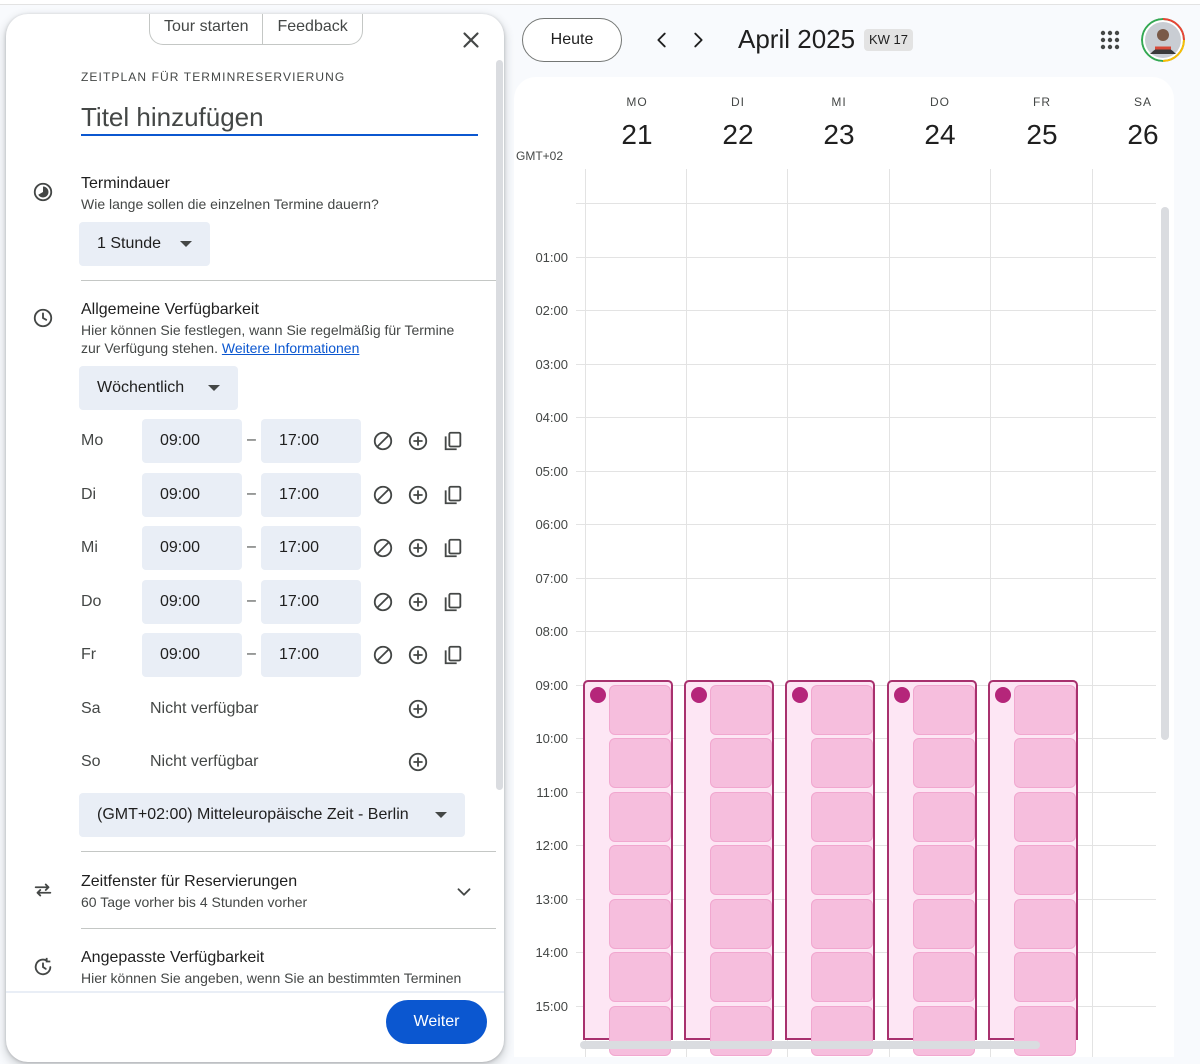 This screenshot has width=1200, height=1064. What do you see at coordinates (1165, 473) in the screenshot?
I see `calendar-scrollbar-vertical` at bounding box center [1165, 473].